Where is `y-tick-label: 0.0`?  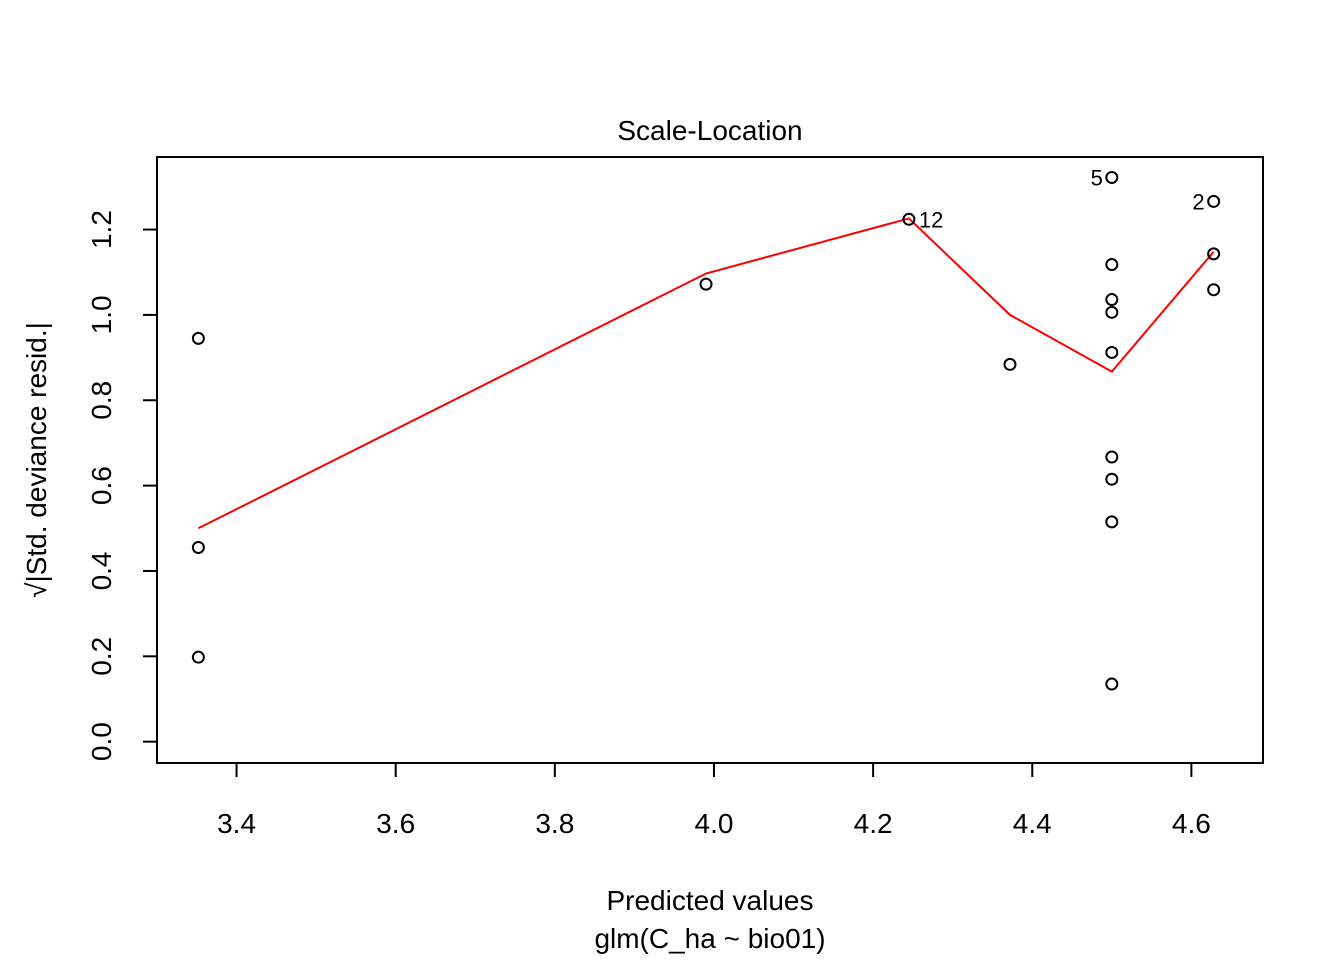 y-tick-label: 0.0 is located at coordinates (101, 741).